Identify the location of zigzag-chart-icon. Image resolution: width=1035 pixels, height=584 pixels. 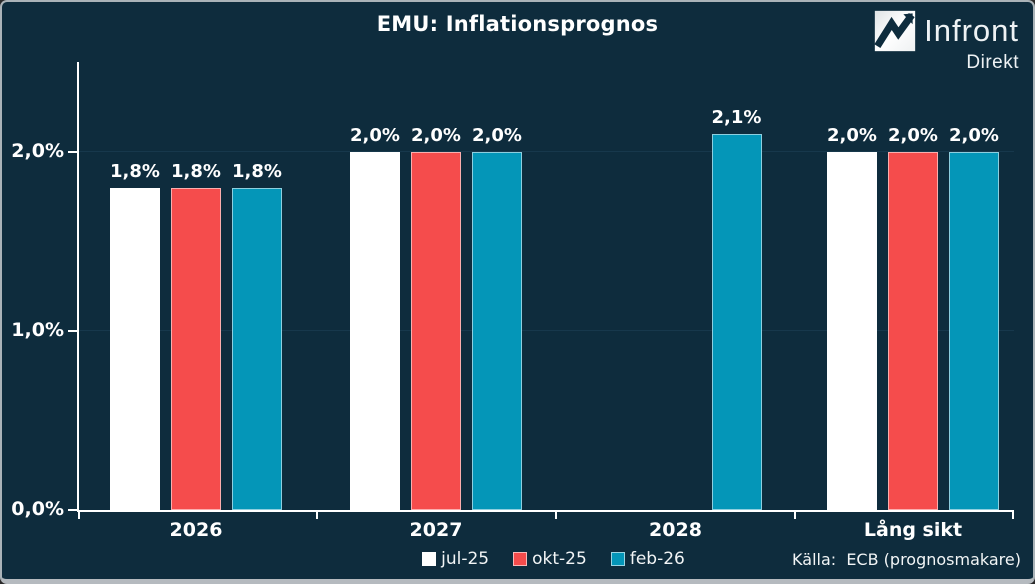
(895, 31).